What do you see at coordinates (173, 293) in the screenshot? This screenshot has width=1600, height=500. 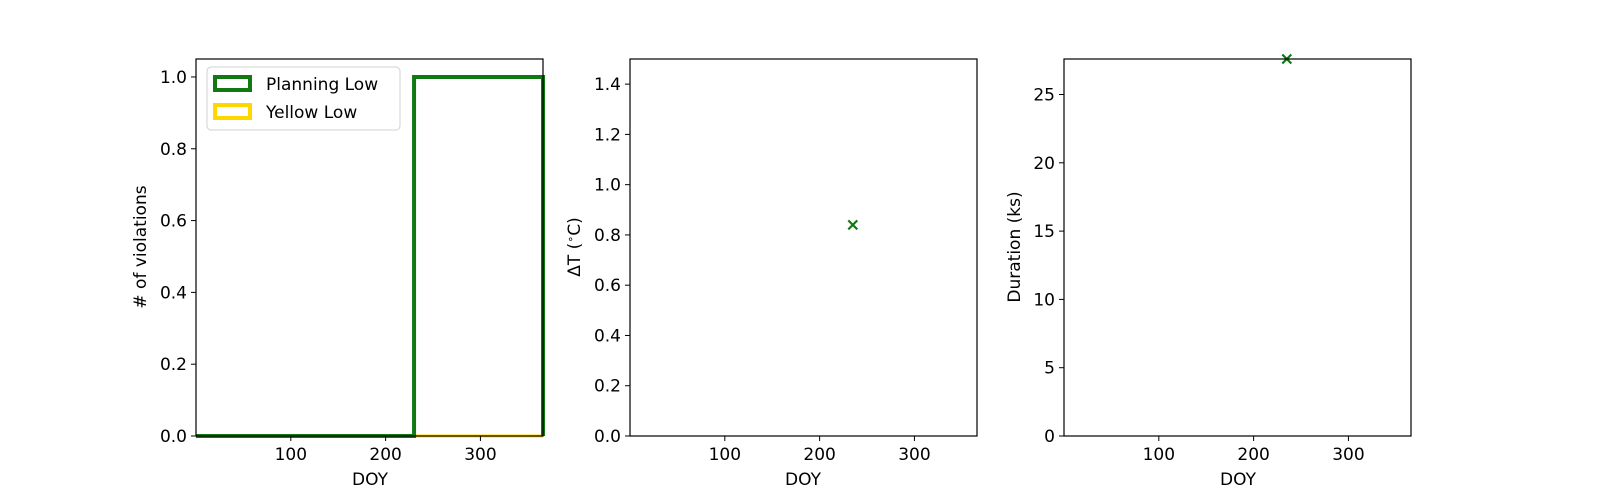 I see `violations-y-tick-label: 0.4` at bounding box center [173, 293].